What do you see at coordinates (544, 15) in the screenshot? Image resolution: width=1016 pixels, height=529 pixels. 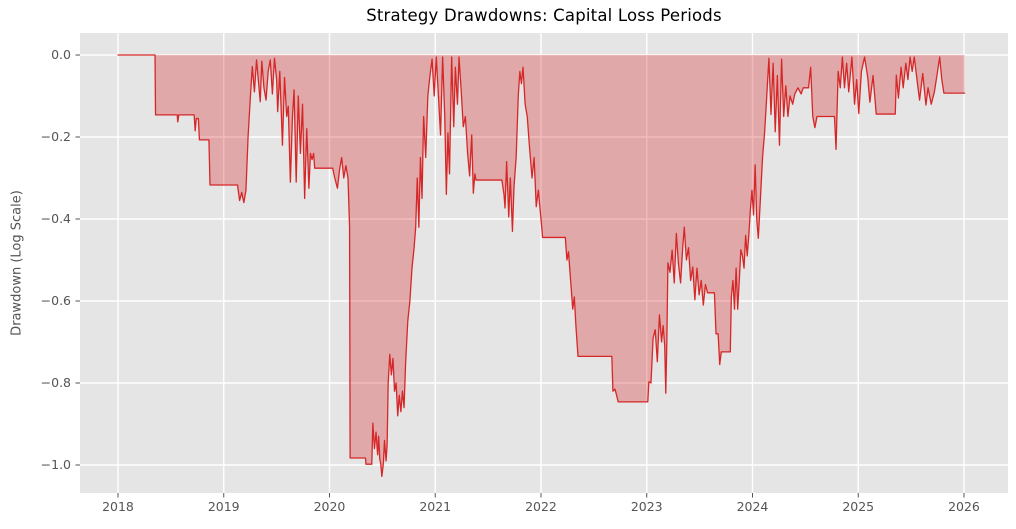 I see `chart-title: Strategy Drawdowns: Capital Loss Periods` at bounding box center [544, 15].